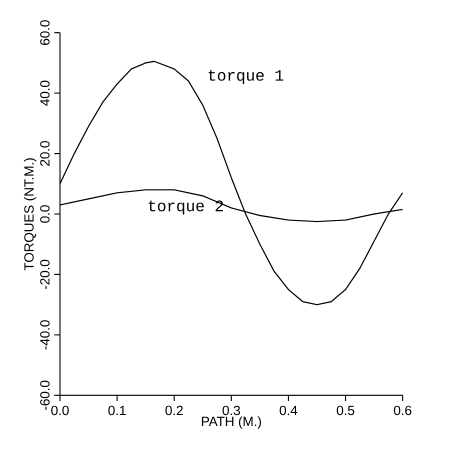 This screenshot has height=454, width=450. I want to click on x-tick-label: 0.3, so click(231, 411).